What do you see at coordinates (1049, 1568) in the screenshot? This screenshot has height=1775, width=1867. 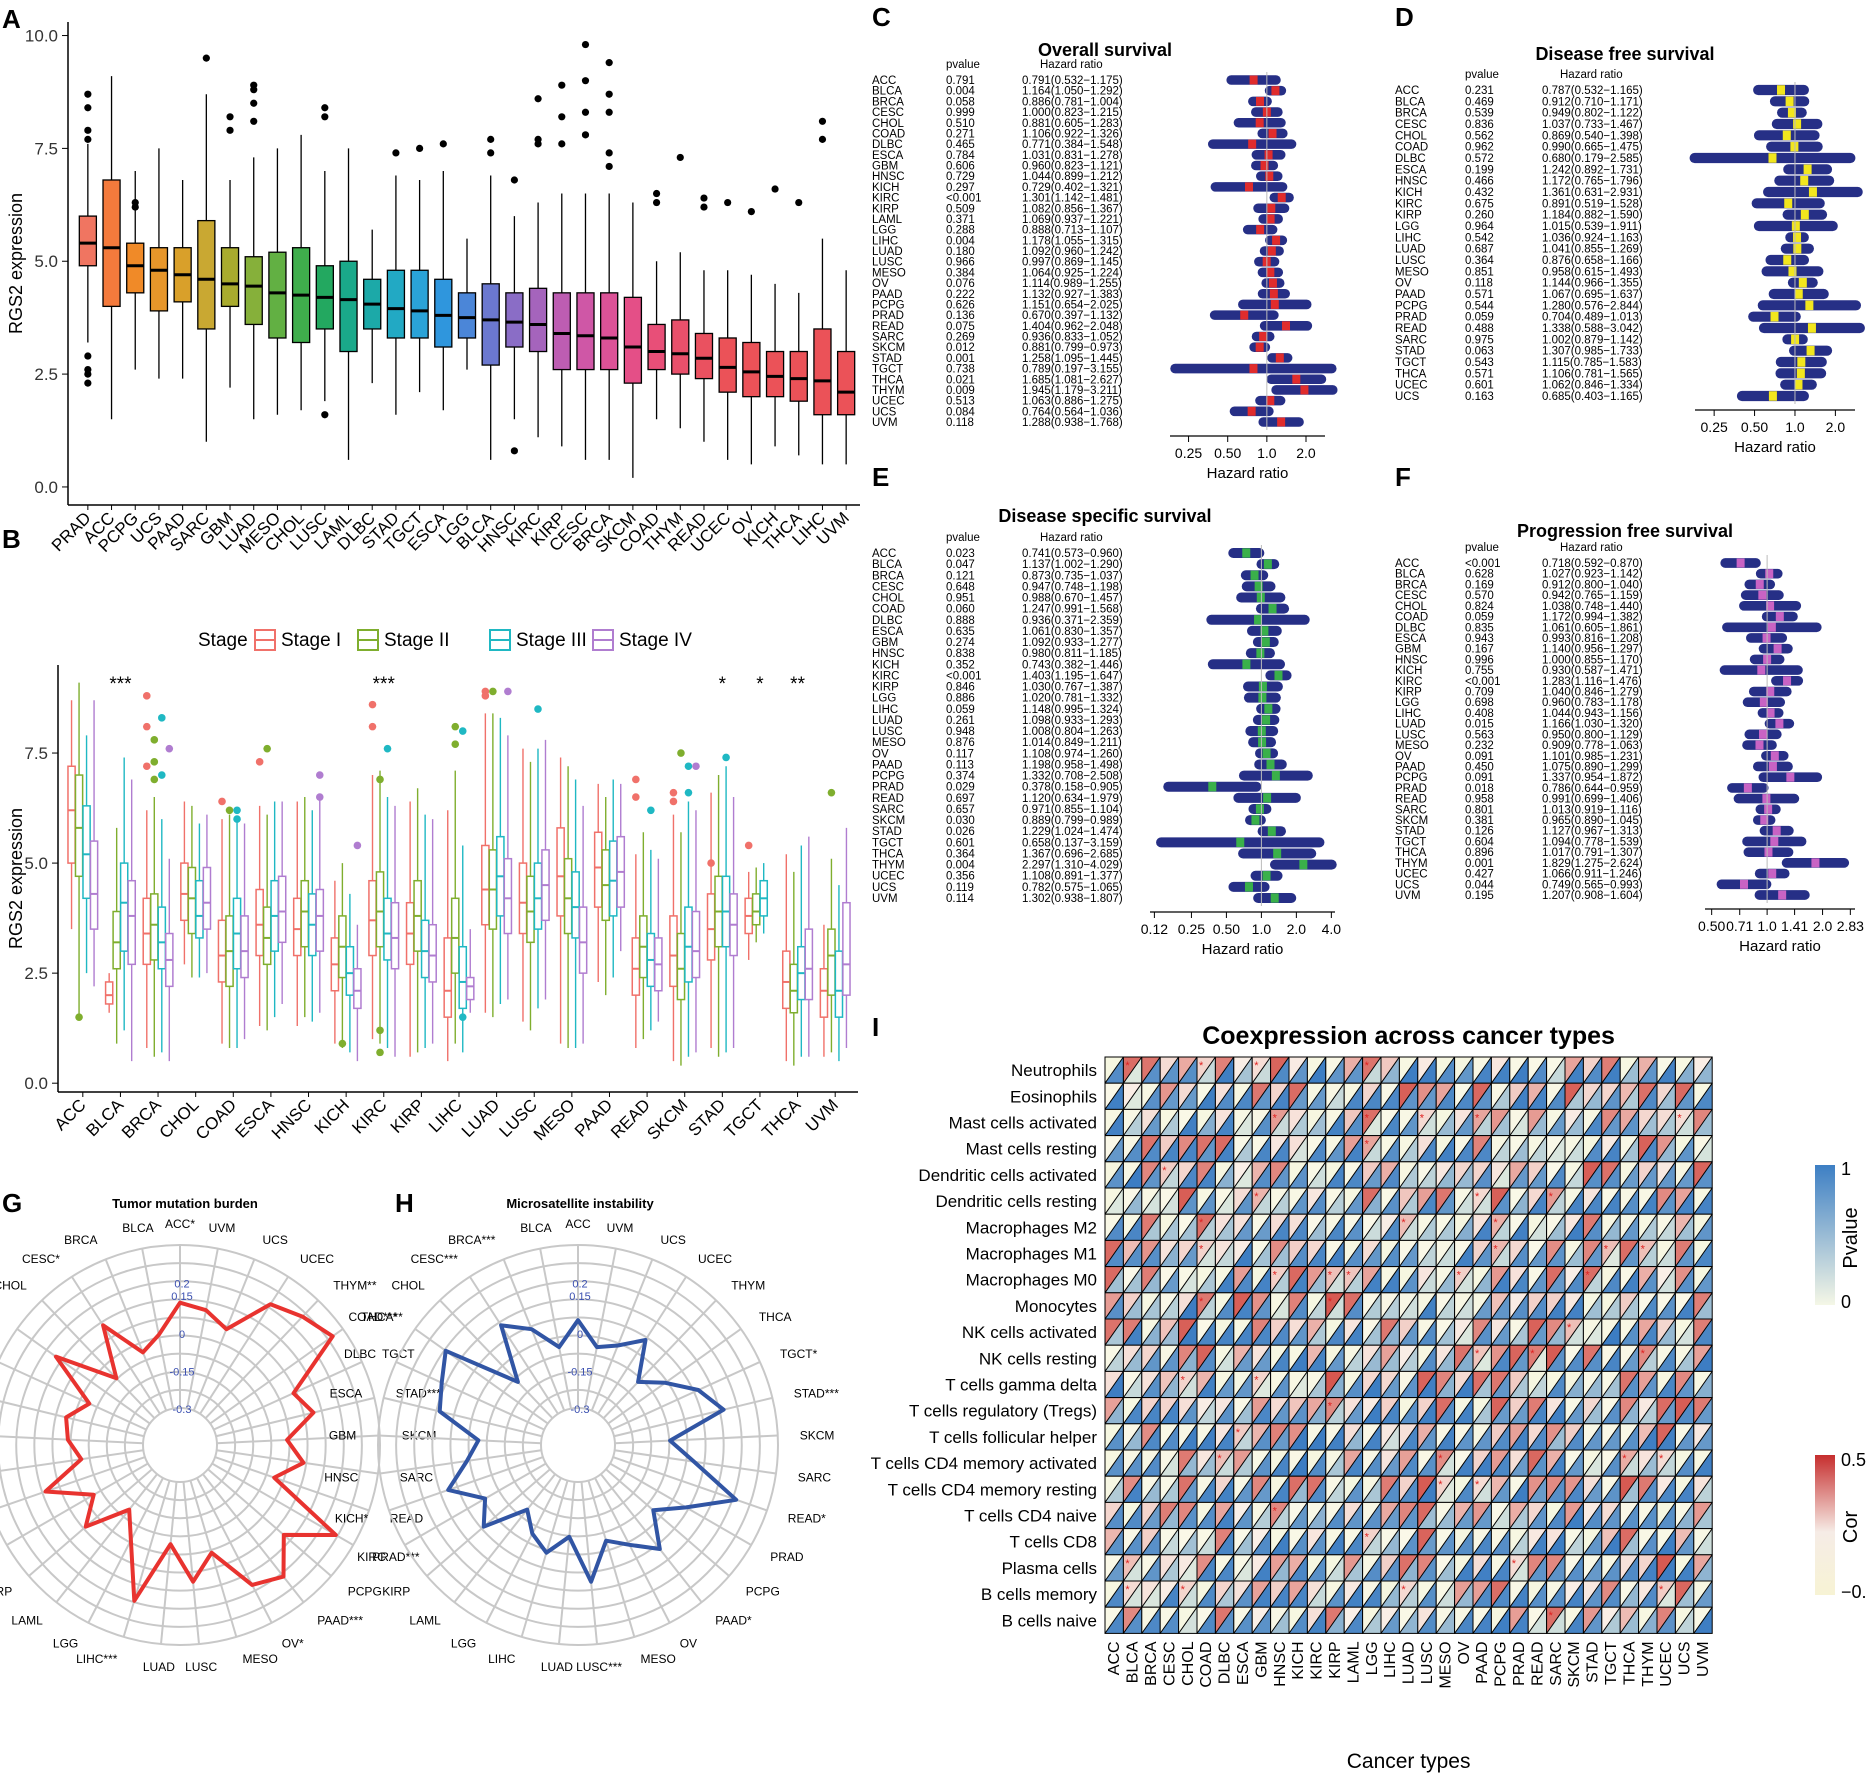 I see `row-label-plasma-cells: Plasma cells` at bounding box center [1049, 1568].